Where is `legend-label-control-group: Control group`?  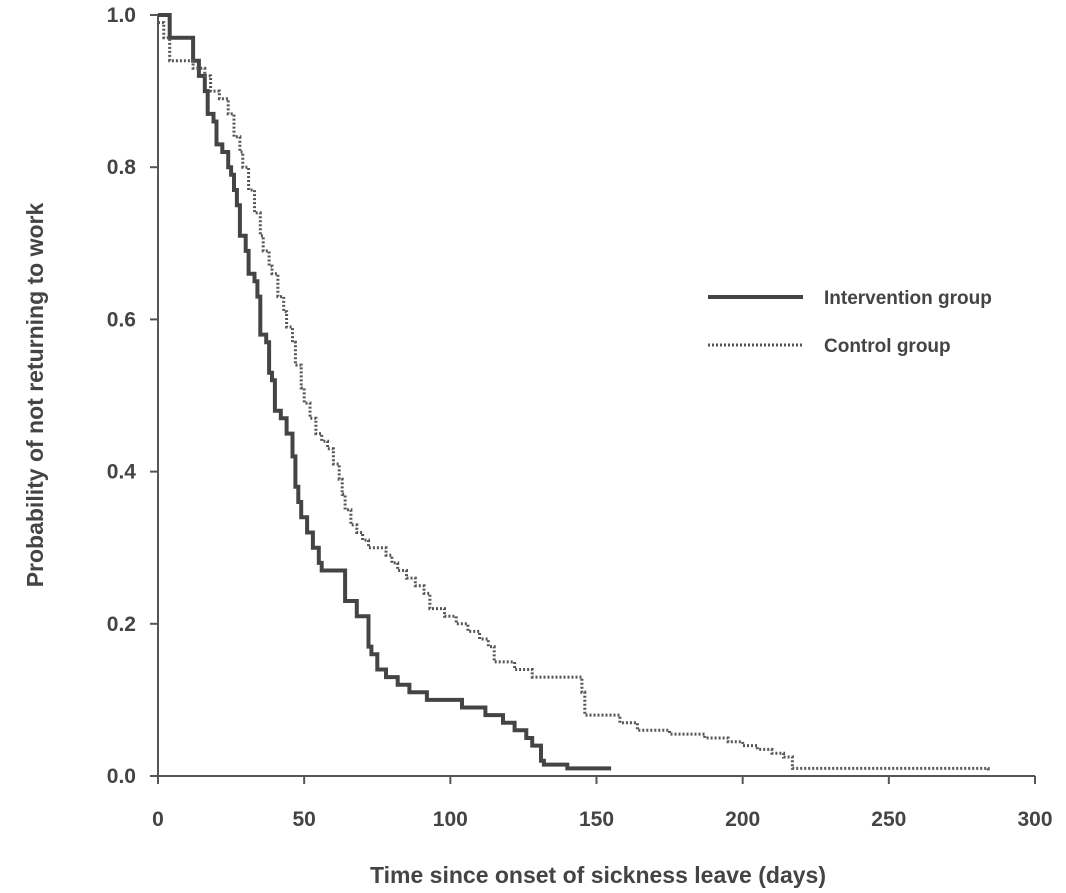
legend-label-control-group: Control group is located at coordinates (887, 346).